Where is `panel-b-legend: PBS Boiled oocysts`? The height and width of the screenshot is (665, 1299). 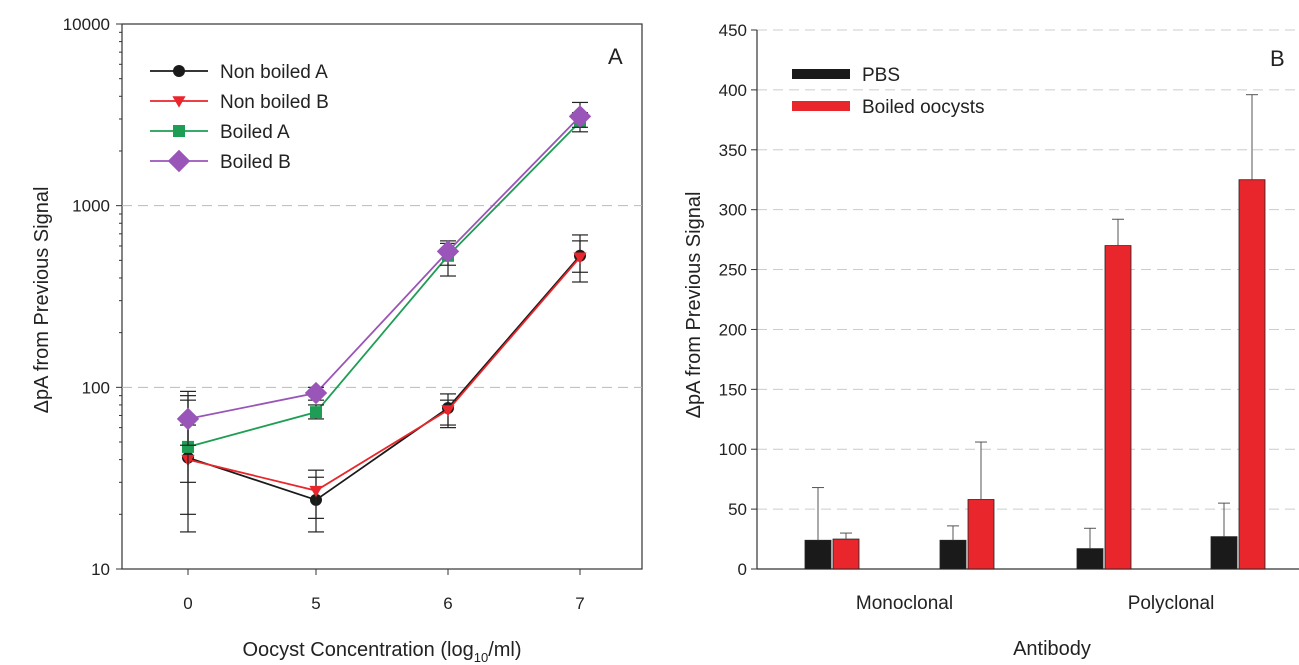 panel-b-legend: PBS Boiled oocysts is located at coordinates (888, 91).